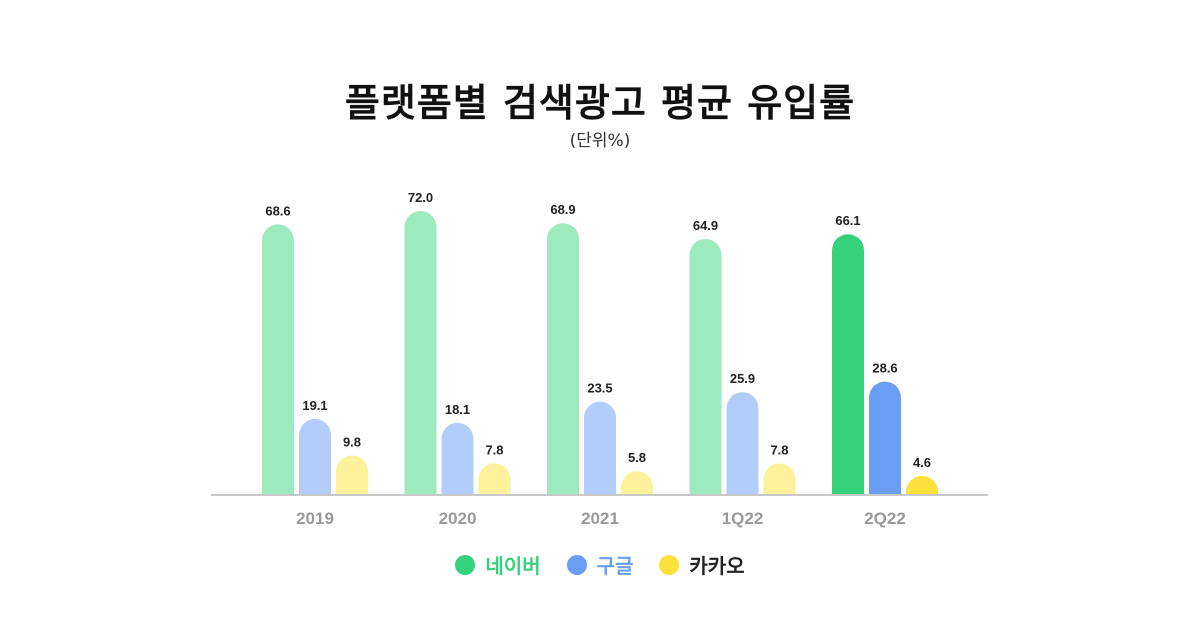 This screenshot has width=1200, height=628. What do you see at coordinates (615, 566) in the screenshot?
I see `legend-label: 구글` at bounding box center [615, 566].